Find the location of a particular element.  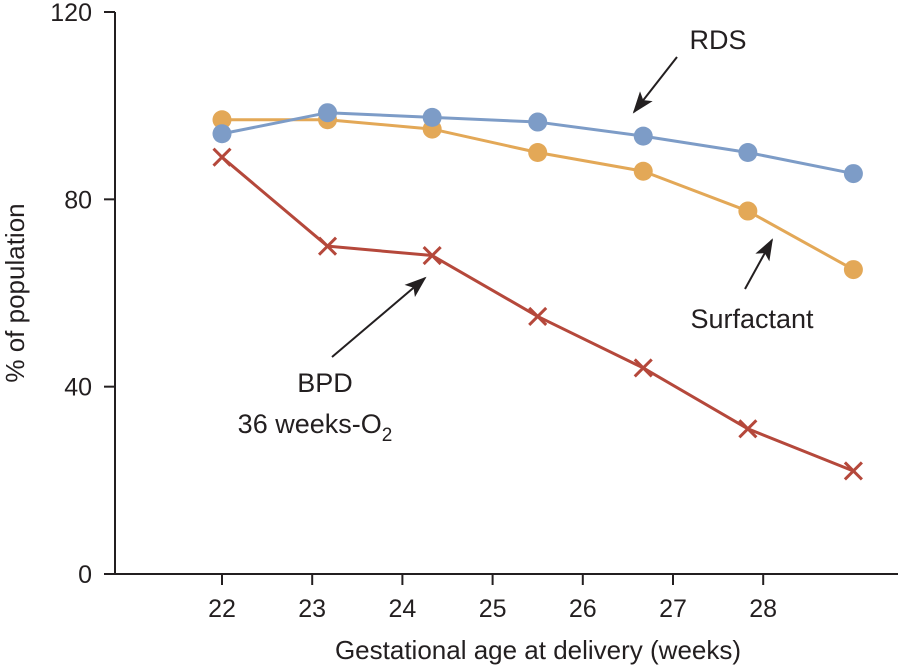

x-tick-label-22: 22 is located at coordinates (222, 609).